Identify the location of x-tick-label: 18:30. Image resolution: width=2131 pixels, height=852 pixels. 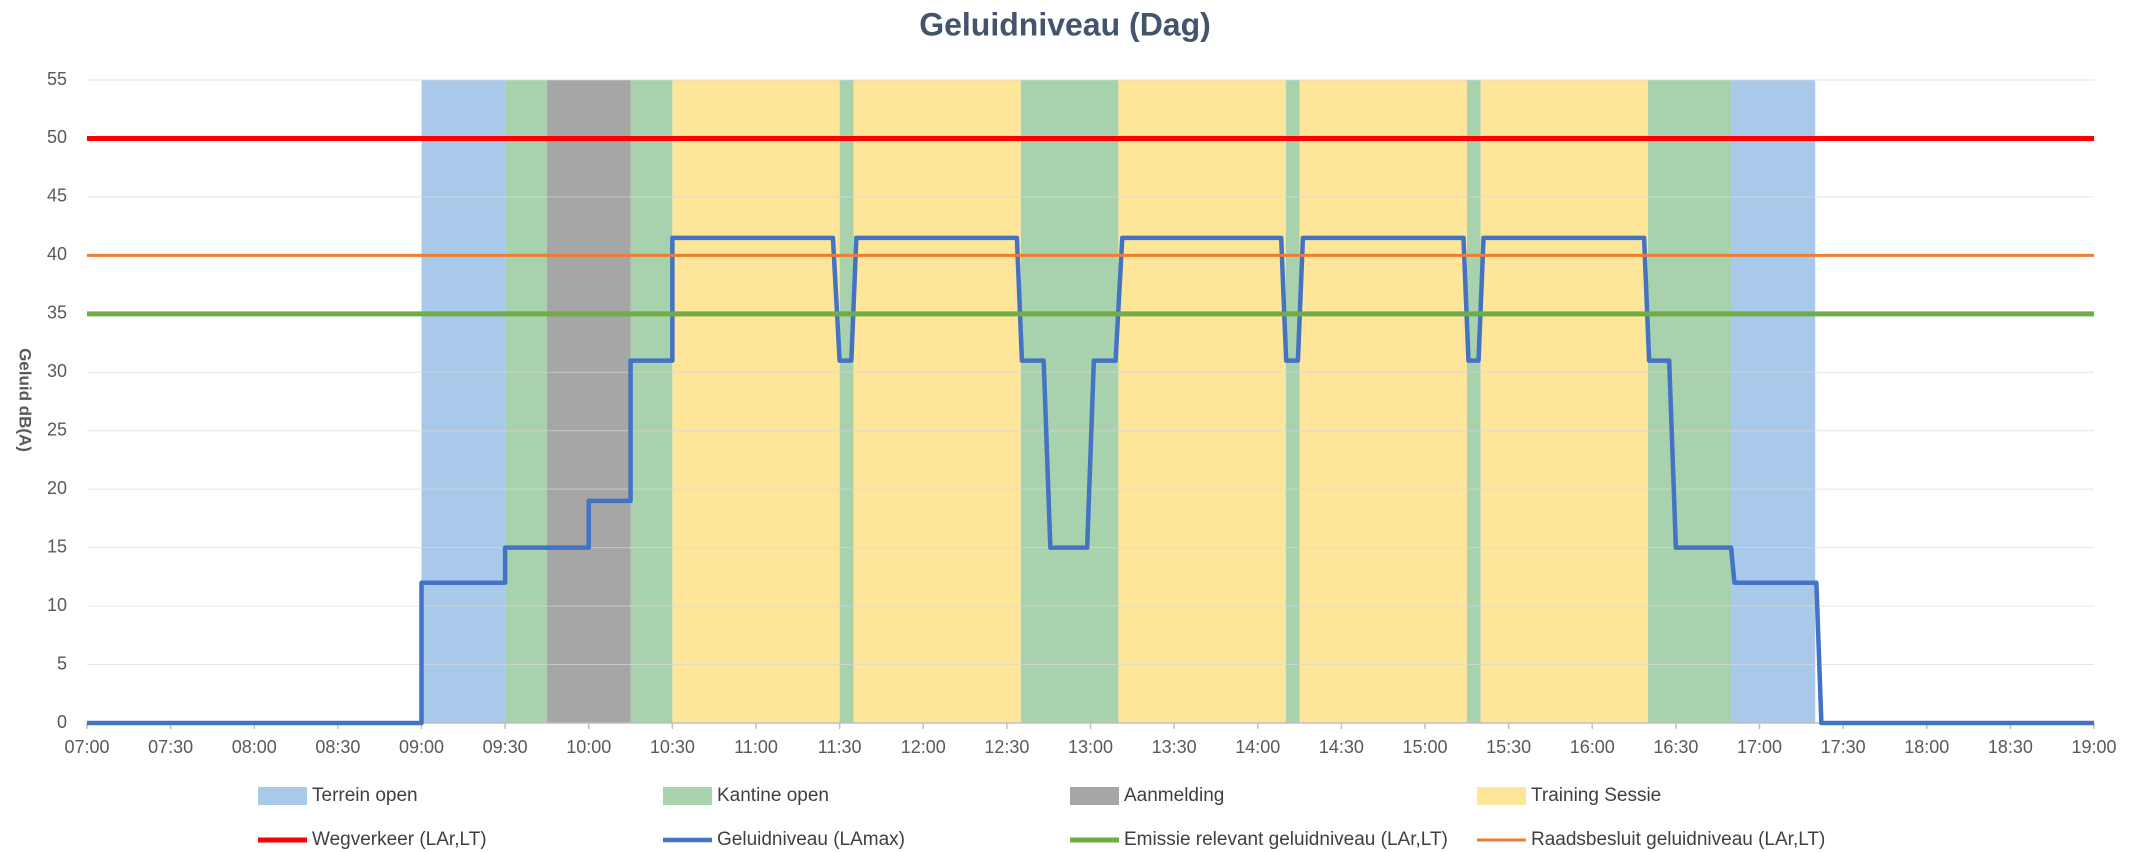
(2010, 747).